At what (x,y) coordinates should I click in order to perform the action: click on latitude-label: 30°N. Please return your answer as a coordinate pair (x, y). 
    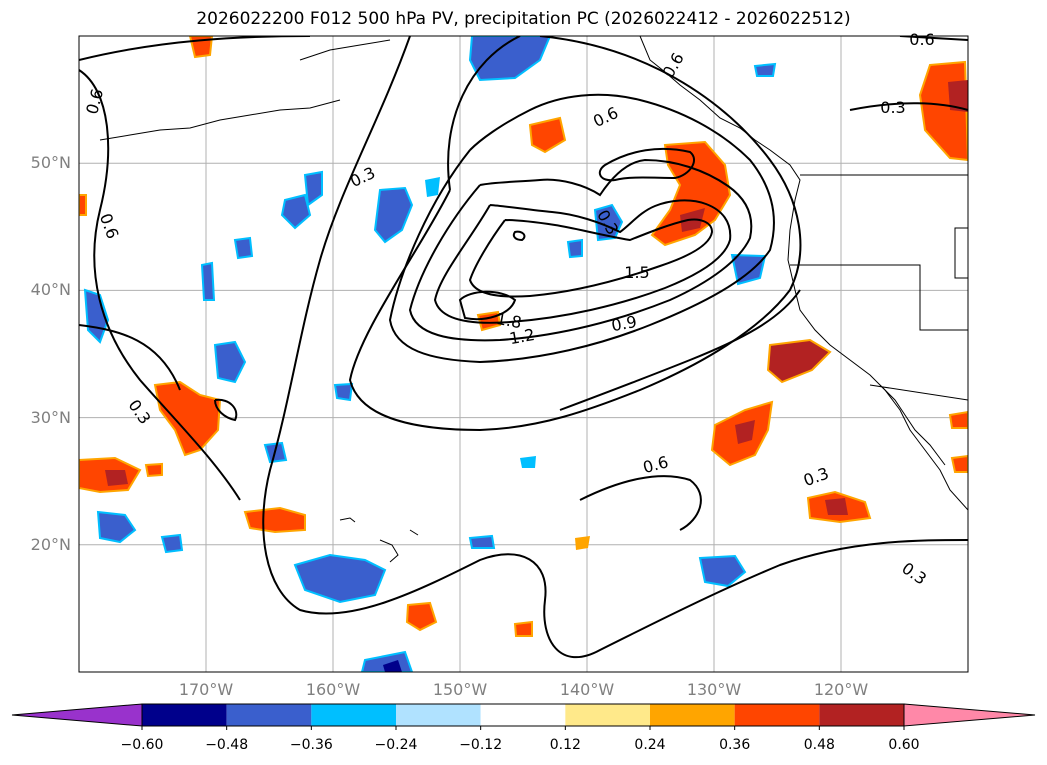
    Looking at the image, I should click on (50, 417).